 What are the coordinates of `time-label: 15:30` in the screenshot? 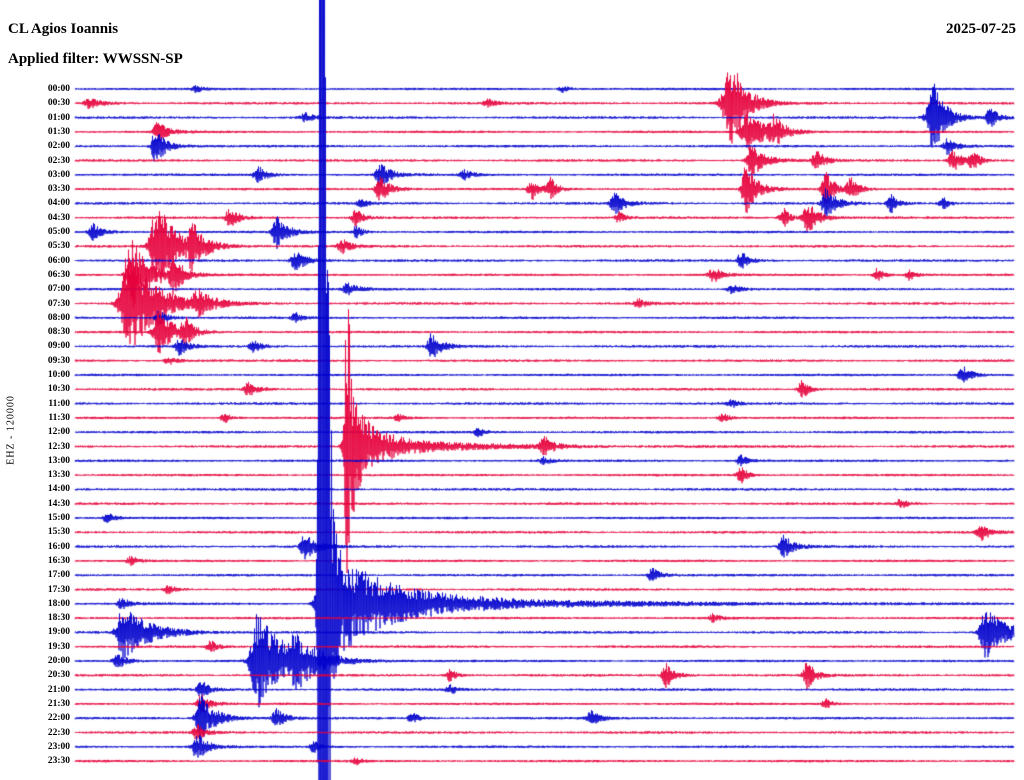 It's located at (58, 532).